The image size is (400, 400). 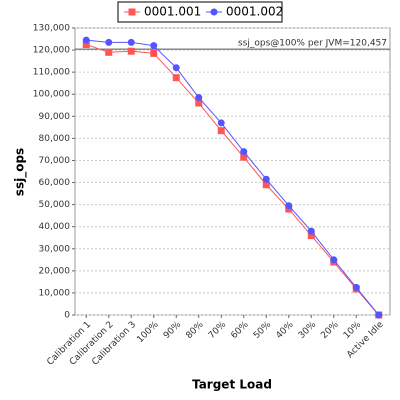 What do you see at coordinates (55, 271) in the screenshot?
I see `y-tick-label: 20,000` at bounding box center [55, 271].